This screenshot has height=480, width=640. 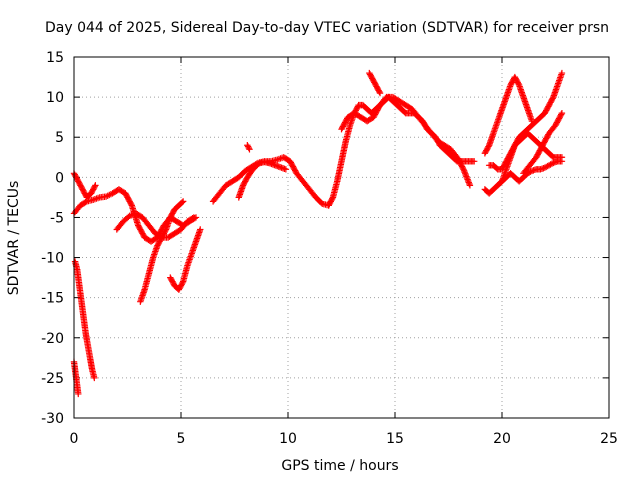 I want to click on y-tick-label: 15, so click(x=55, y=58).